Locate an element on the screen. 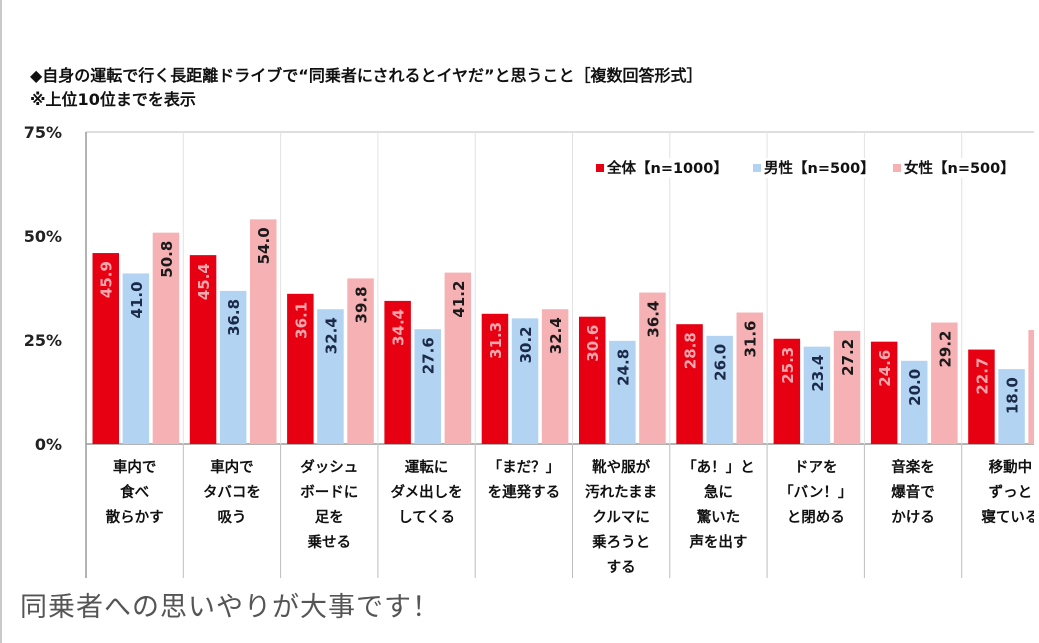 This screenshot has height=643, width=1039. x-category-label: ボードに is located at coordinates (329, 492).